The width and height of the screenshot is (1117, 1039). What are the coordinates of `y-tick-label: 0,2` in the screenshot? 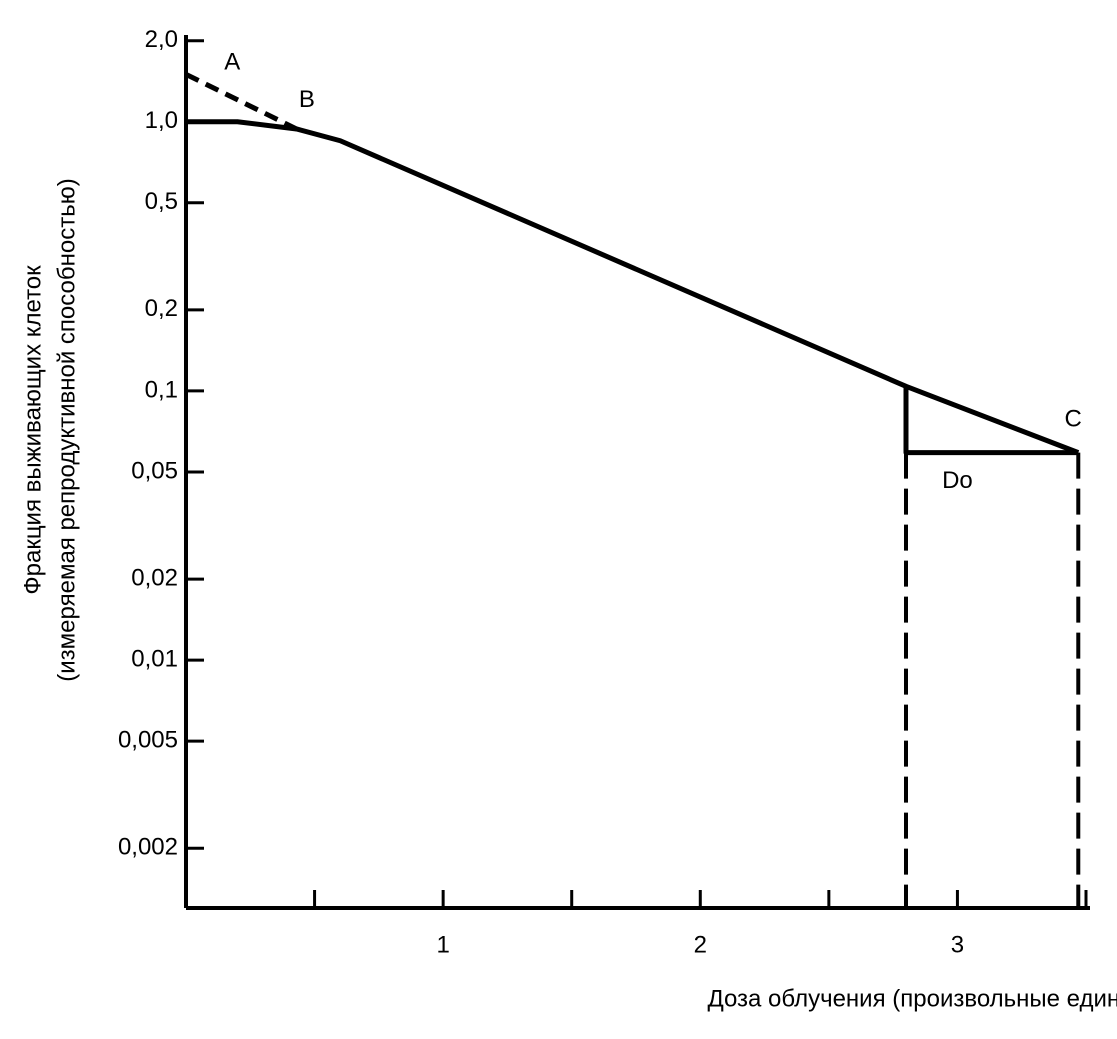 It's located at (161, 308).